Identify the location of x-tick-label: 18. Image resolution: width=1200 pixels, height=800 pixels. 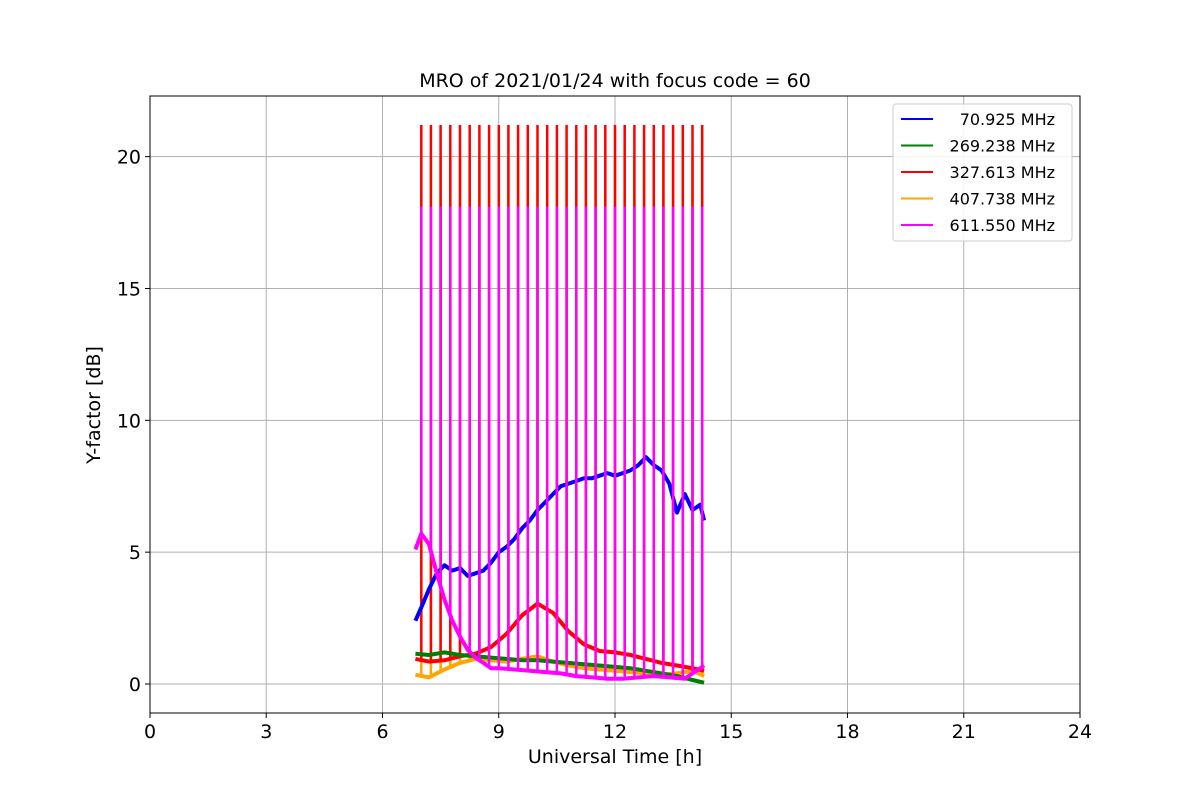
(847, 732).